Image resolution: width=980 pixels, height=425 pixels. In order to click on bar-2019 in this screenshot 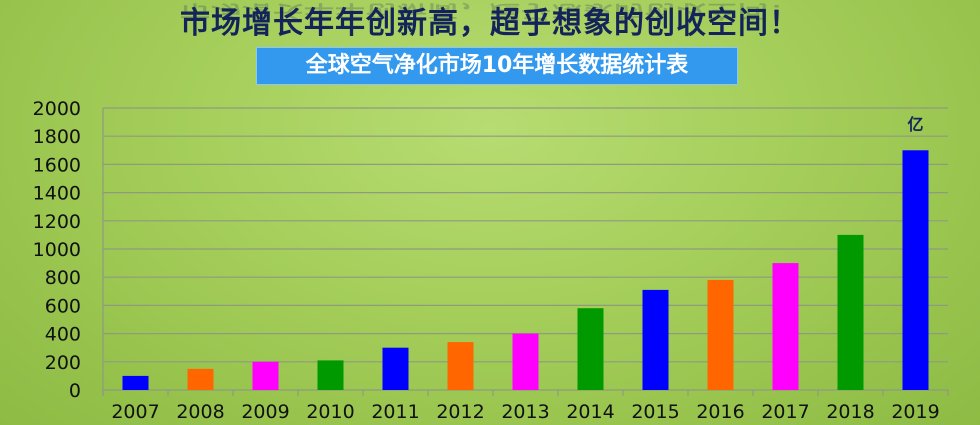, I will do `click(915, 270)`.